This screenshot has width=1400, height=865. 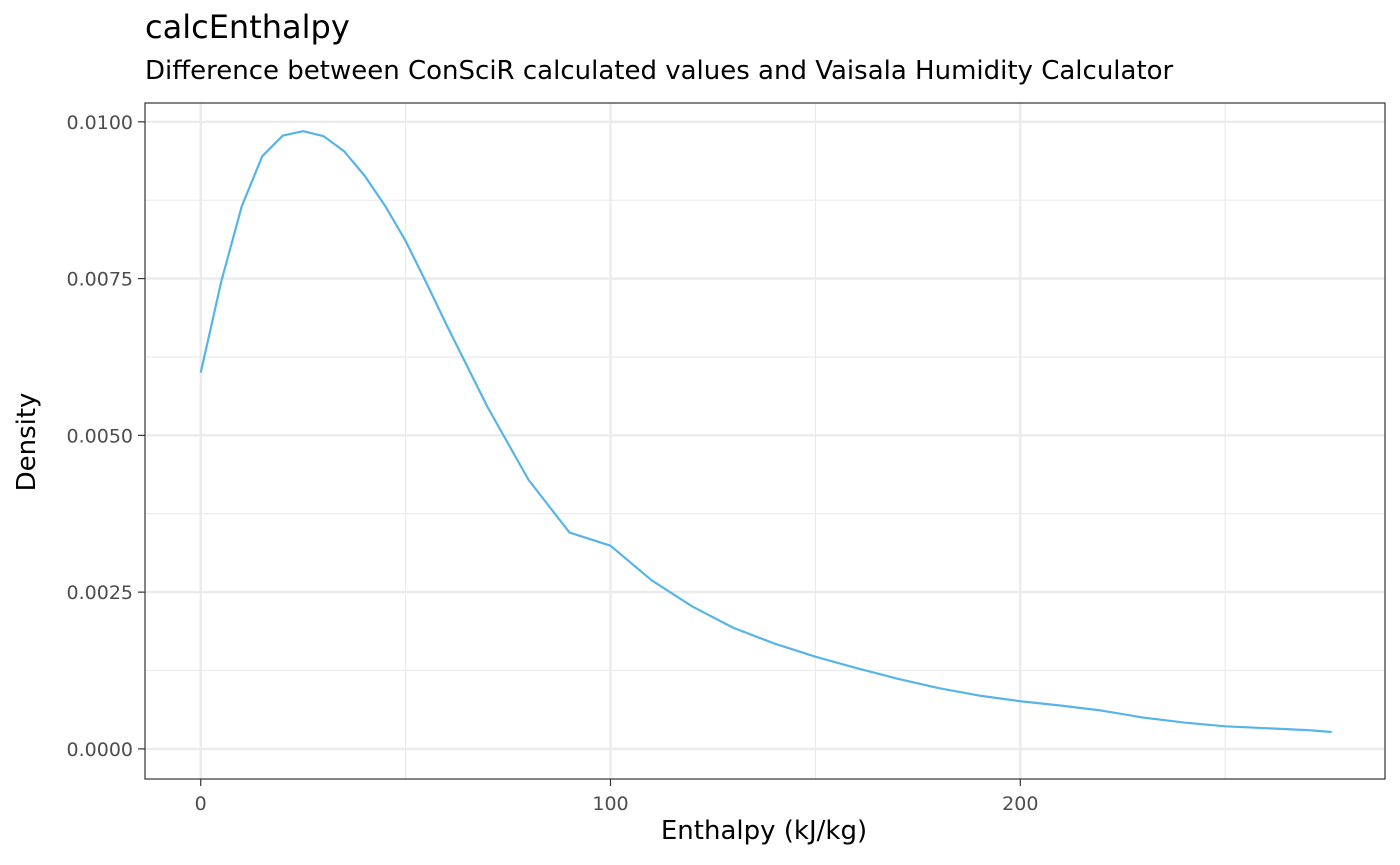 What do you see at coordinates (247, 27) in the screenshot?
I see `chart-title: calcEnthalpy` at bounding box center [247, 27].